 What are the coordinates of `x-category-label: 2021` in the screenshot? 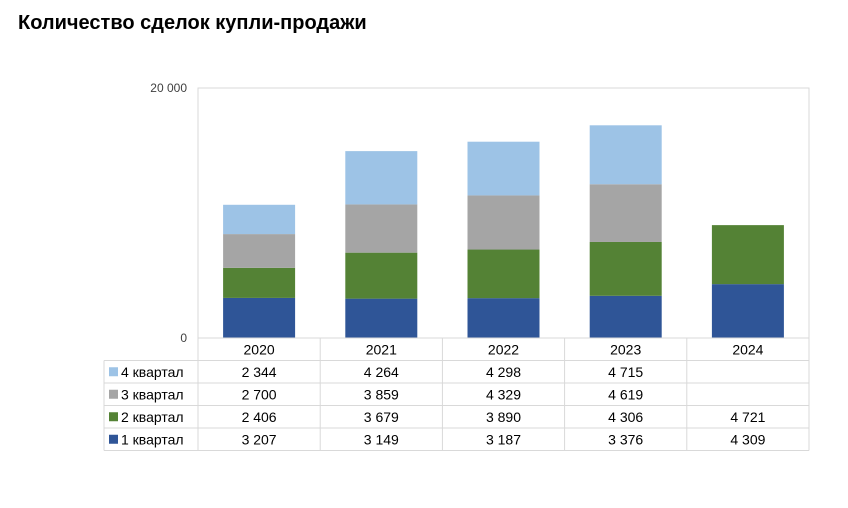 It's located at (381, 349).